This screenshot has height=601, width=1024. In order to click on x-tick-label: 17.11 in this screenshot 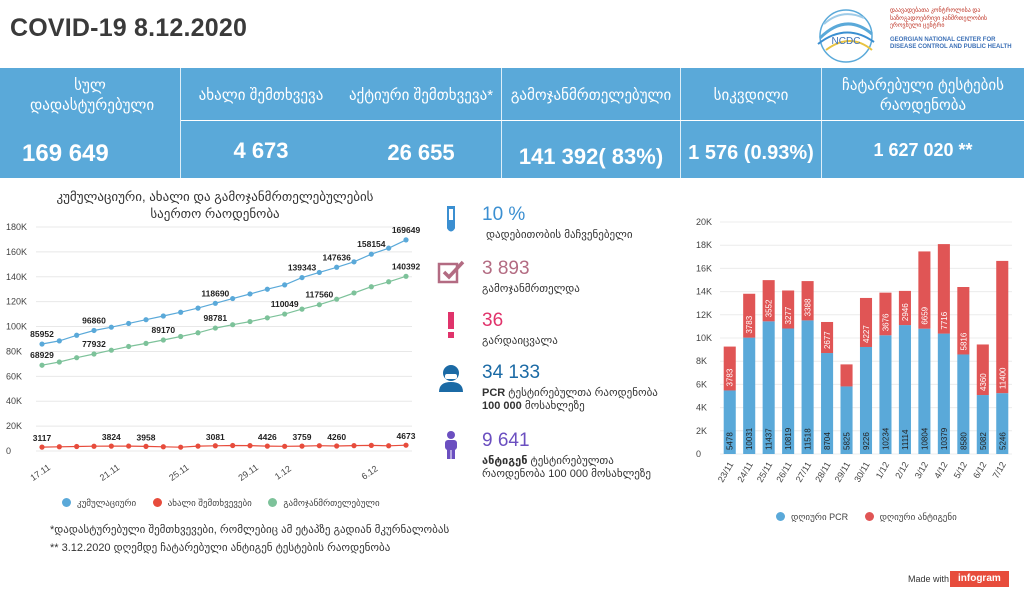, I will do `click(40, 472)`.